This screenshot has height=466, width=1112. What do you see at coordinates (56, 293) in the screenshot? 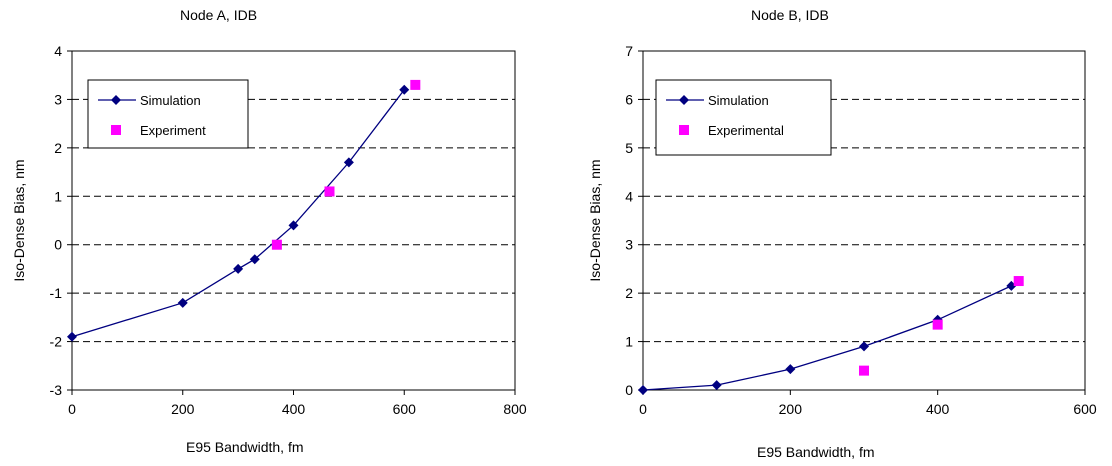
I see `y-tick-label: -1` at bounding box center [56, 293].